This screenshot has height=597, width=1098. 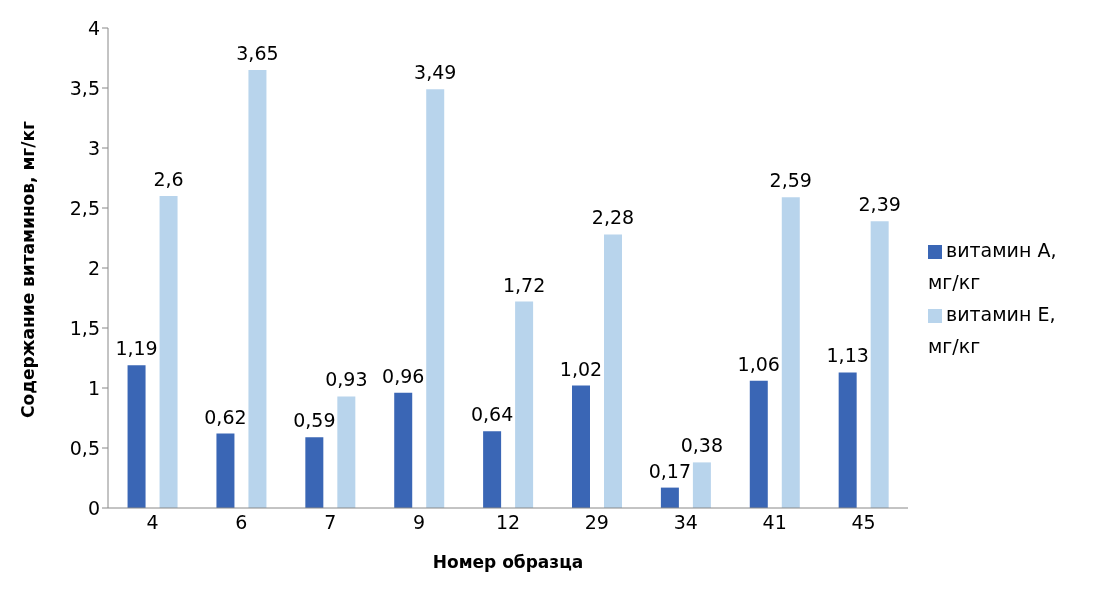 What do you see at coordinates (84, 207) in the screenshot?
I see `y-tick-label: 2,5` at bounding box center [84, 207].